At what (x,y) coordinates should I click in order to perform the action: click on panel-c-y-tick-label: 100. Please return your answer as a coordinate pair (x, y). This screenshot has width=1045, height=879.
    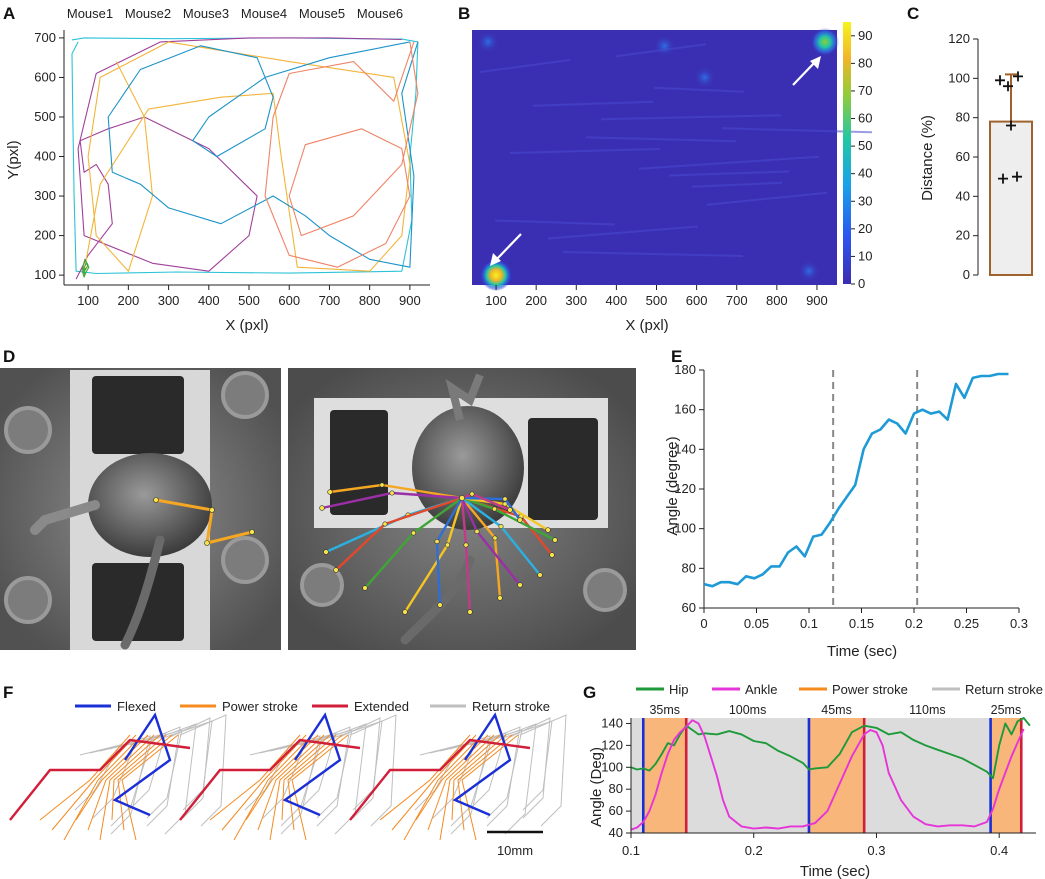
    Looking at the image, I should click on (959, 77).